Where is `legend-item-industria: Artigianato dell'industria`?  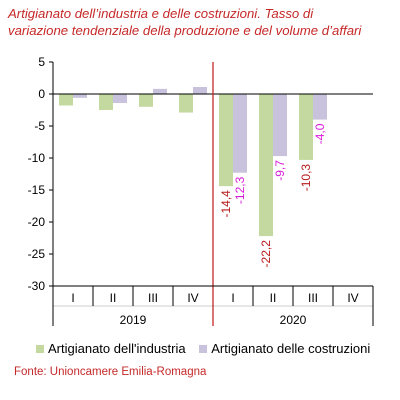
legend-item-industria: Artigianato dell'industria is located at coordinates (111, 348).